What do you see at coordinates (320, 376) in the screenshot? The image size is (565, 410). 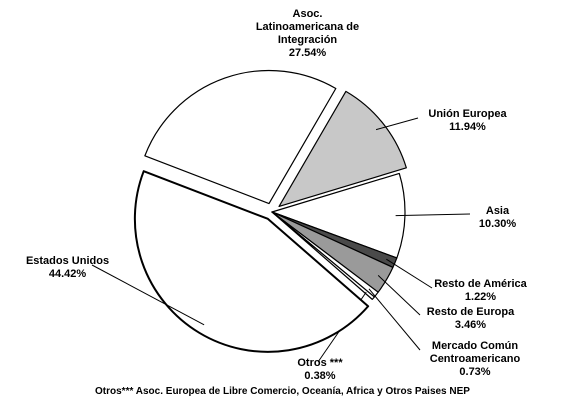 I see `value-label: 0.38%` at bounding box center [320, 376].